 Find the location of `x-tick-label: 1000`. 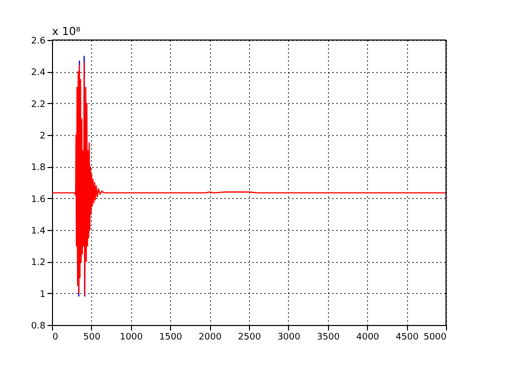

x-tick-label: 1000 is located at coordinates (132, 337).